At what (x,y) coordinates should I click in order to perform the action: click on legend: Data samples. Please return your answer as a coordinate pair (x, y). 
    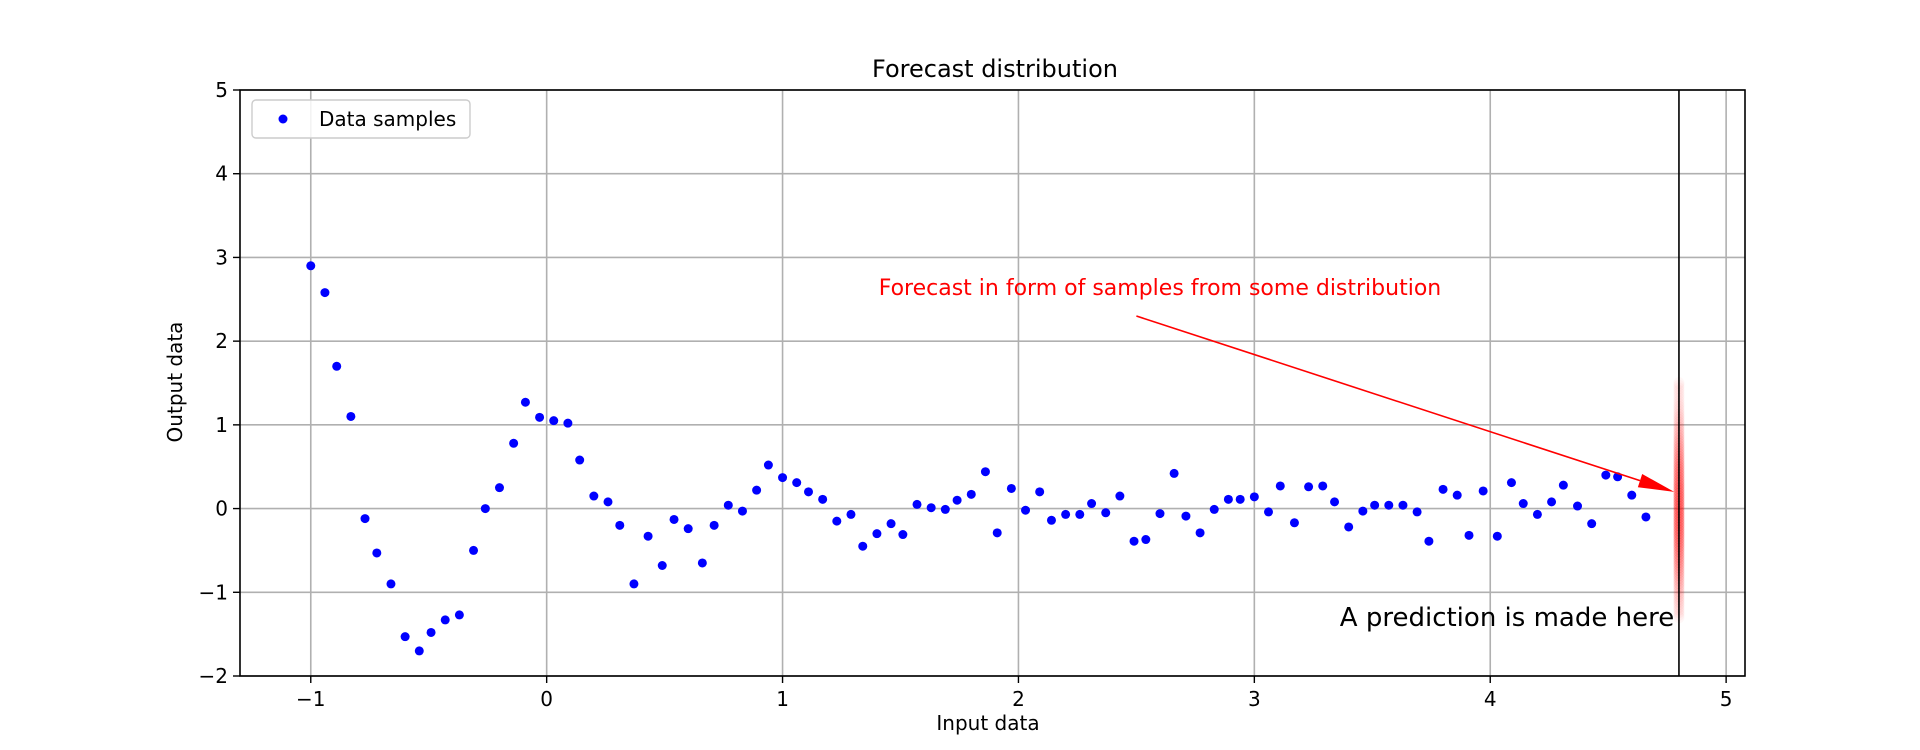
    Looking at the image, I should click on (361, 119).